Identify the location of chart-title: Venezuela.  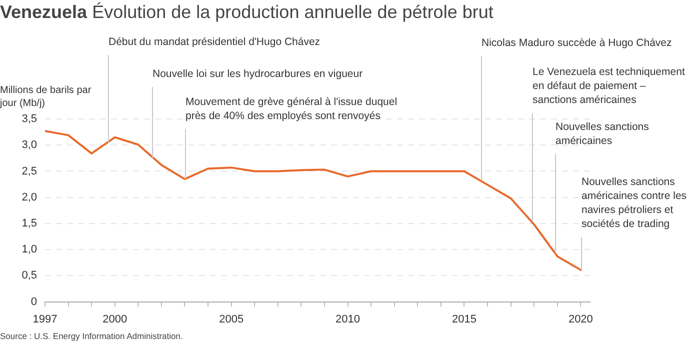
(44, 12).